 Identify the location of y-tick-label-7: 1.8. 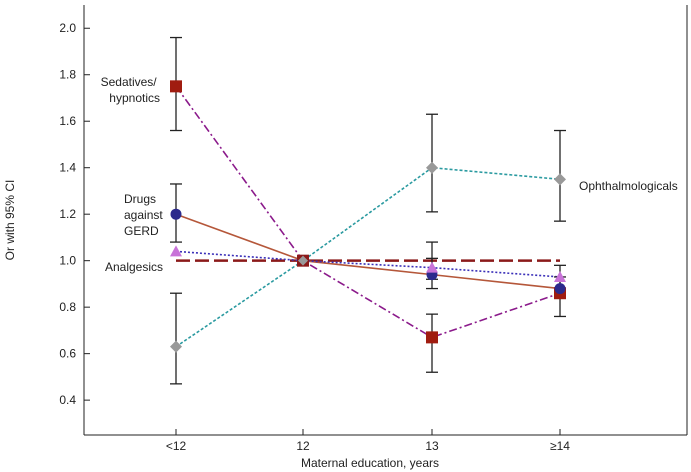
(67, 75).